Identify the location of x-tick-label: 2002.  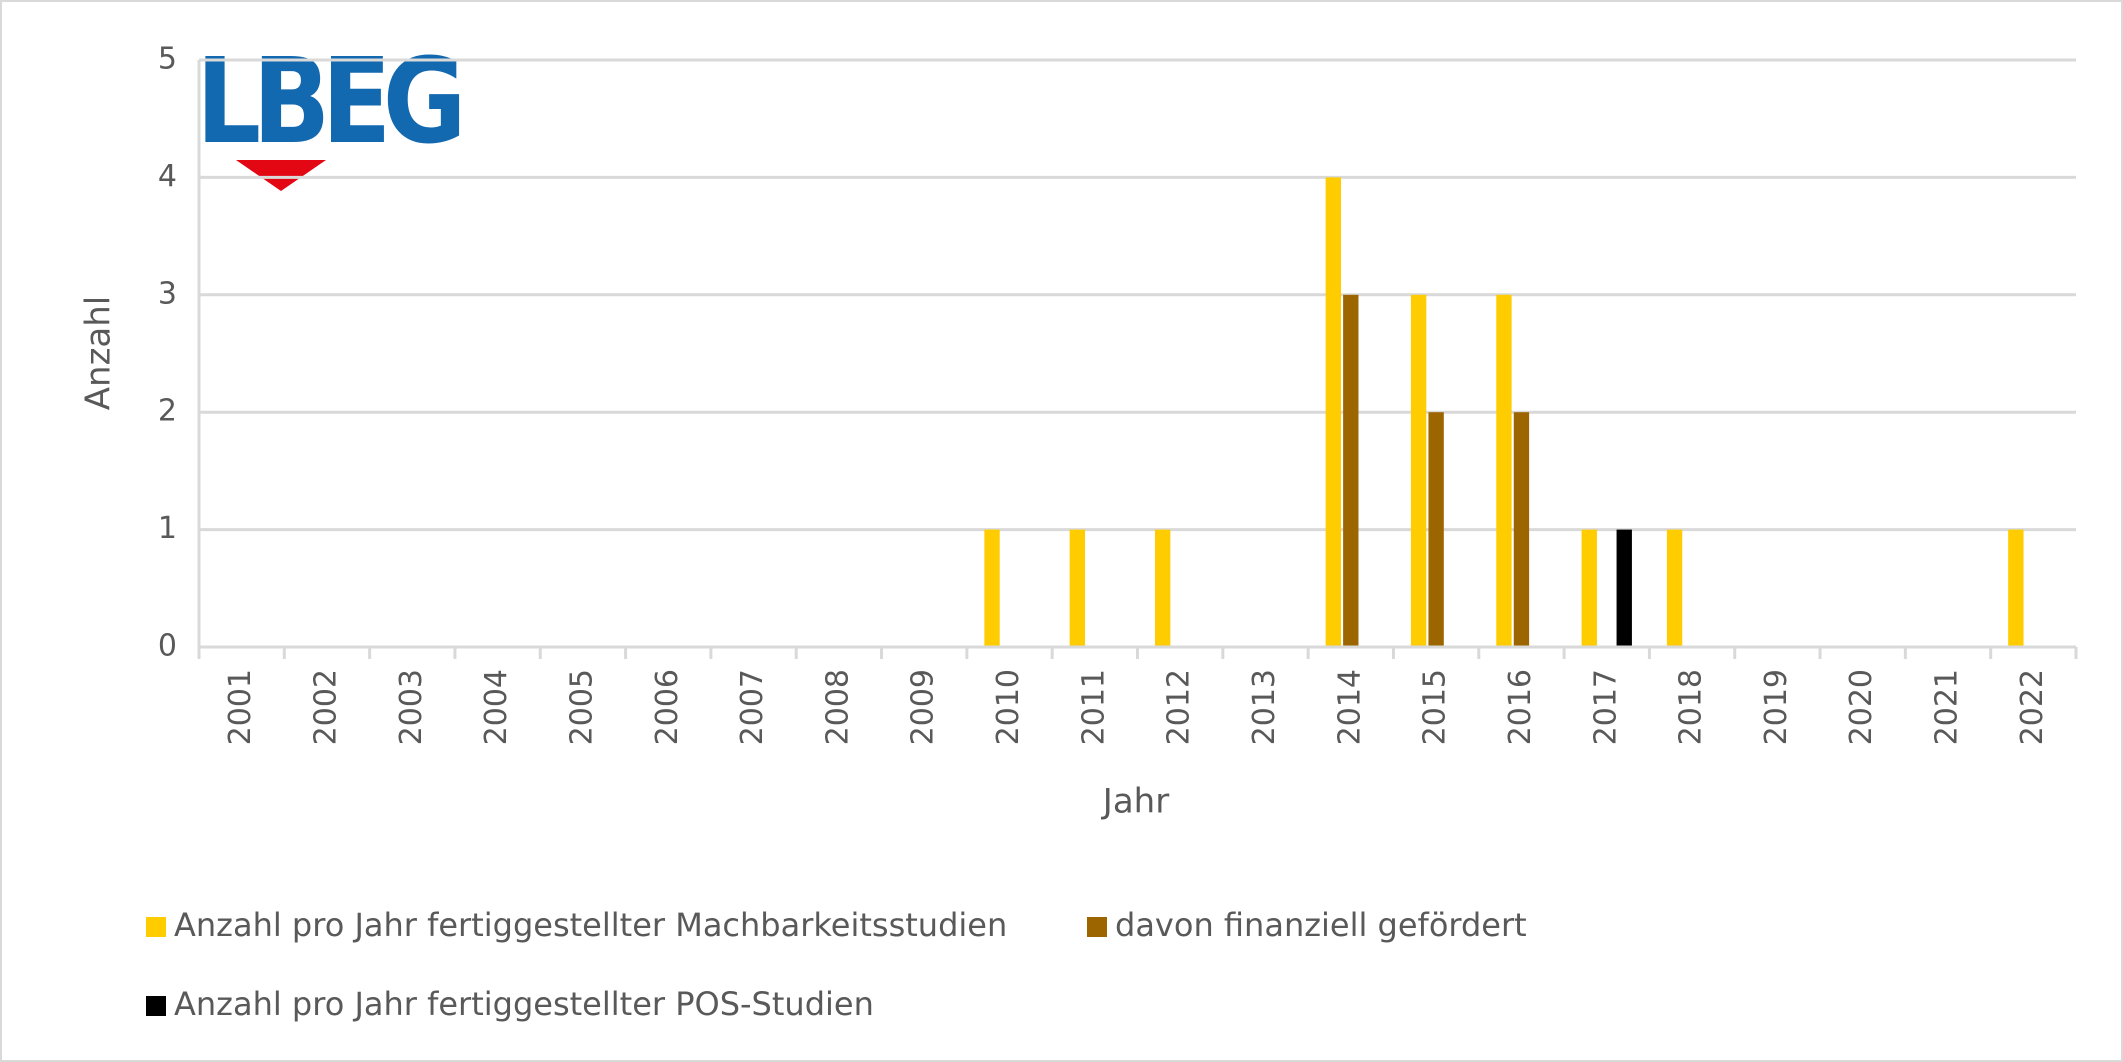
(325, 707).